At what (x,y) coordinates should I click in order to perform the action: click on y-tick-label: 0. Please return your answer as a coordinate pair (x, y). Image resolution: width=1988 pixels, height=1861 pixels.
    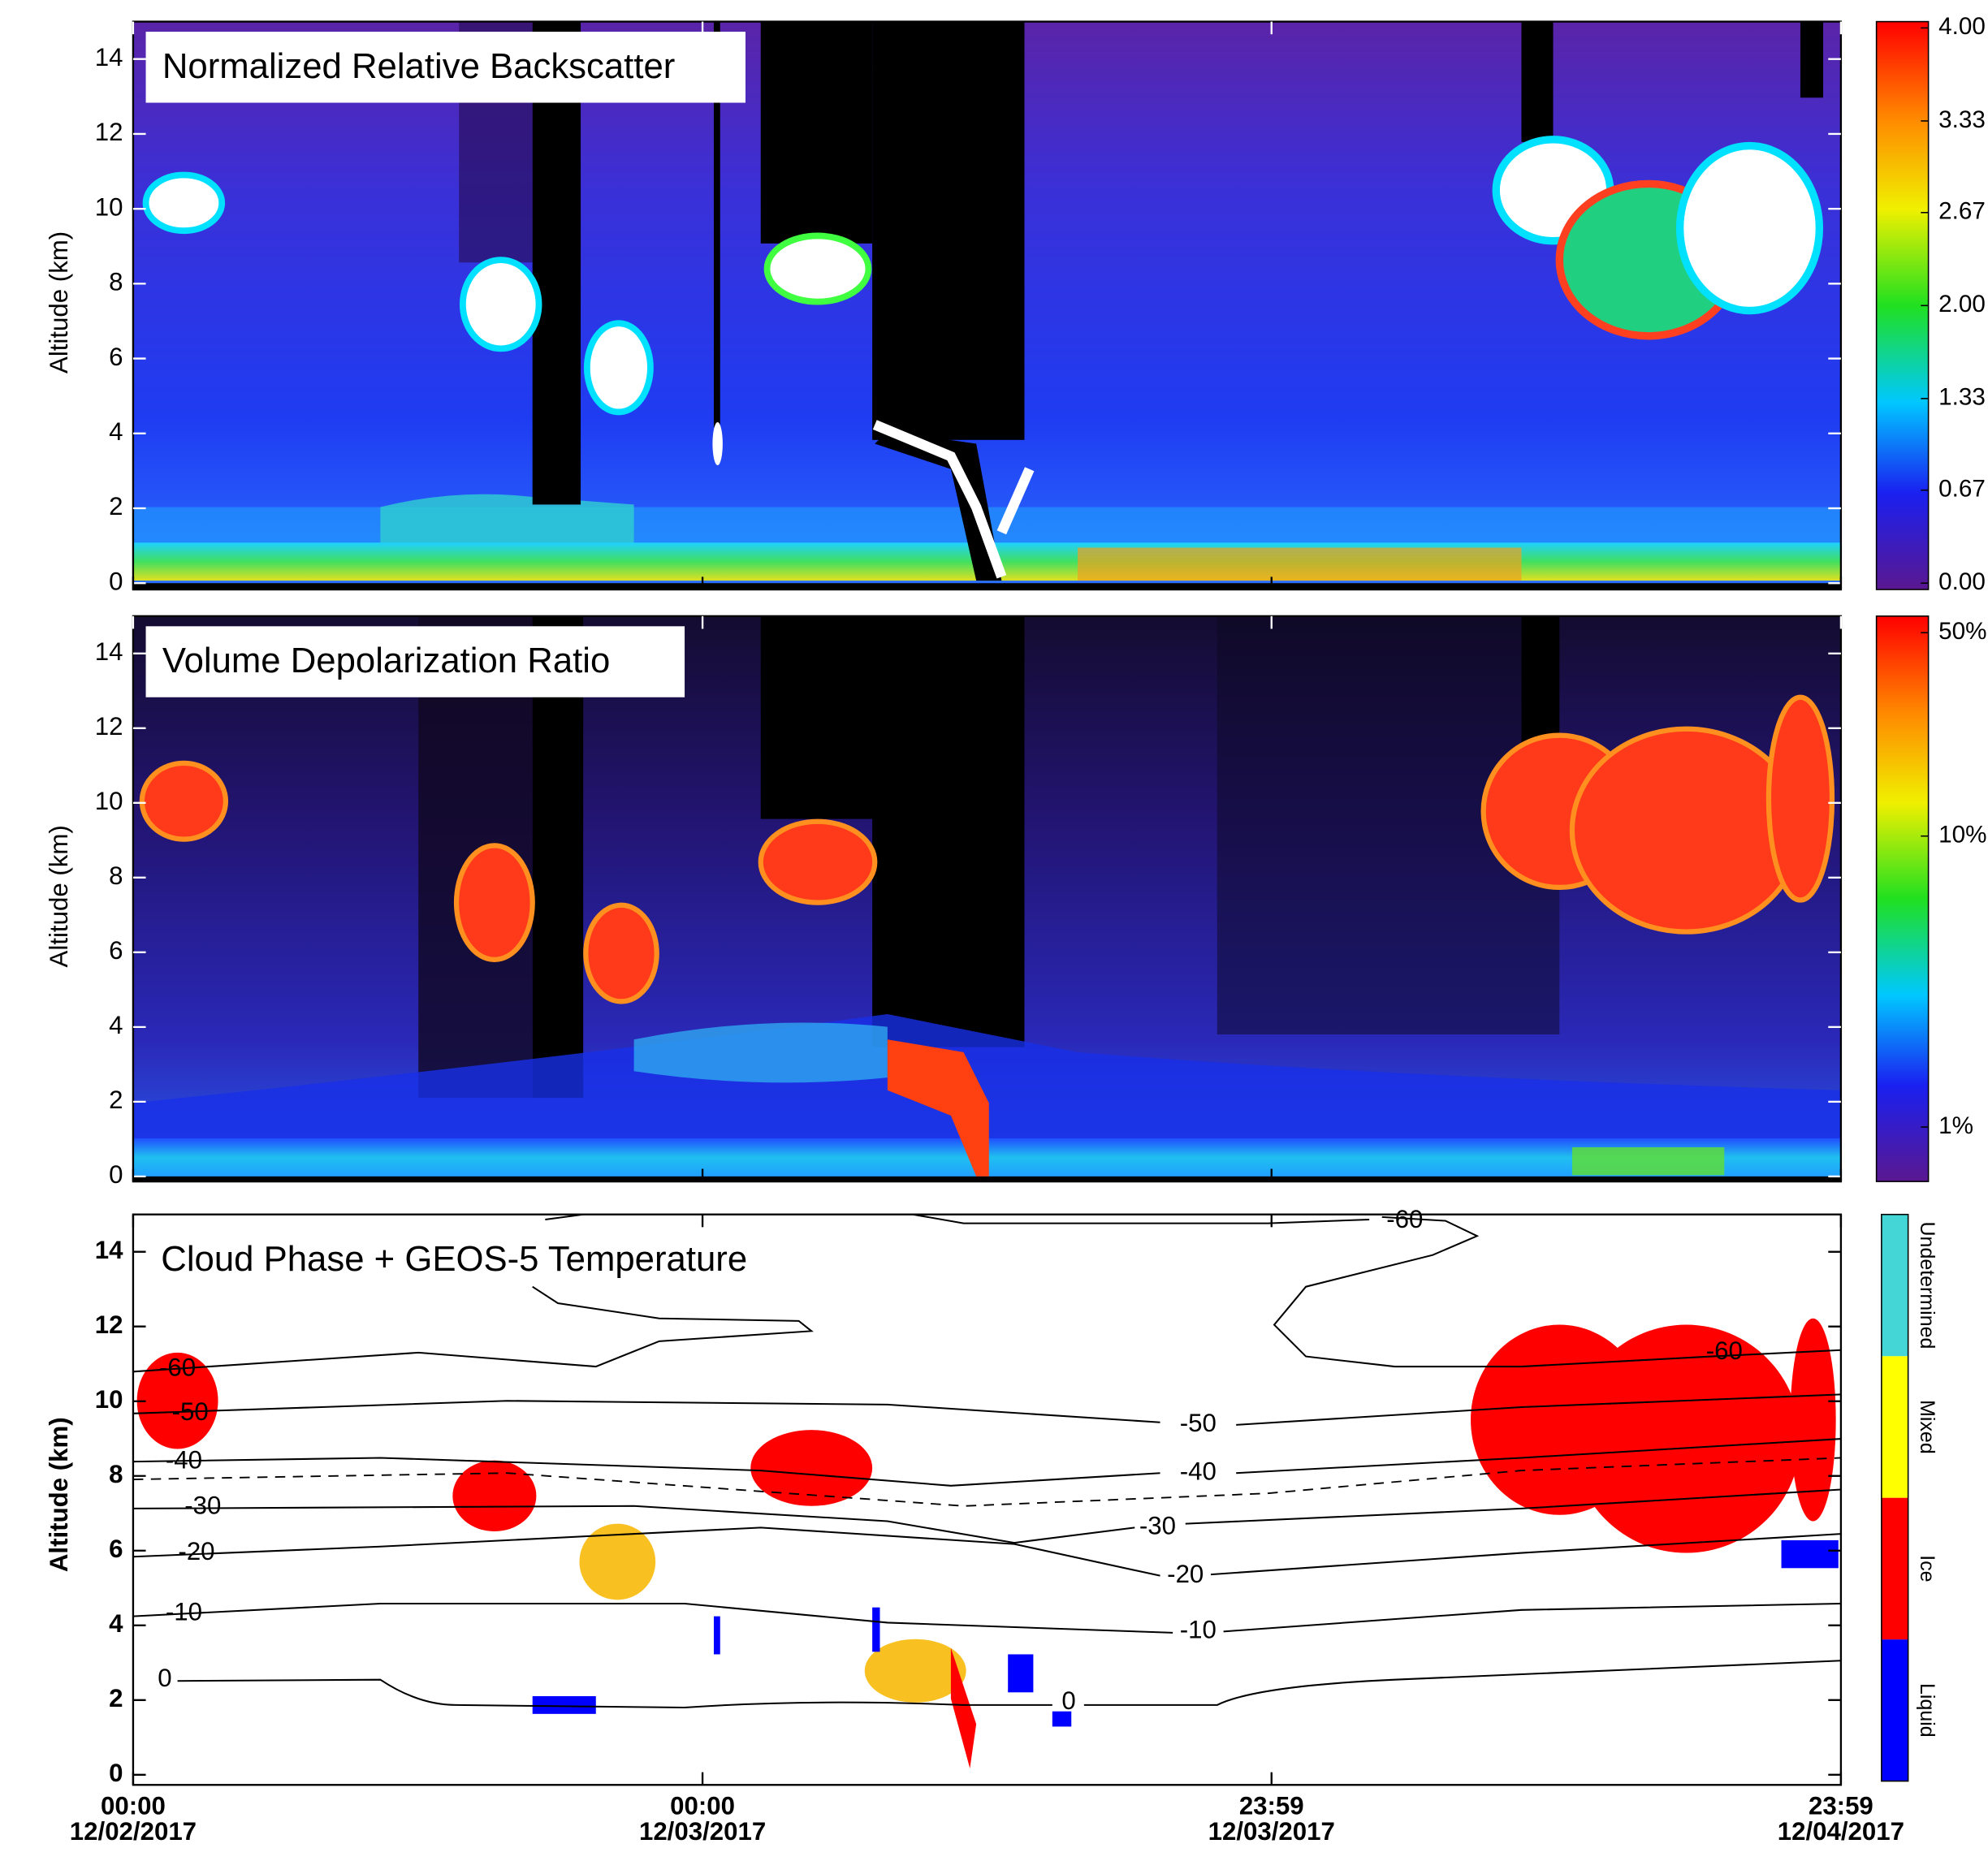
    Looking at the image, I should click on (116, 581).